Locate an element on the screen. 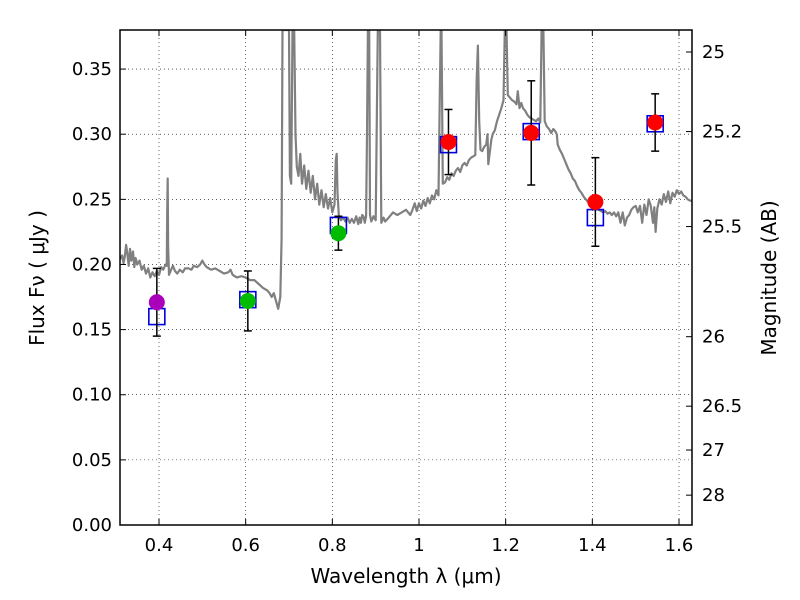  y-tick-label: 0.20 is located at coordinates (92, 264).